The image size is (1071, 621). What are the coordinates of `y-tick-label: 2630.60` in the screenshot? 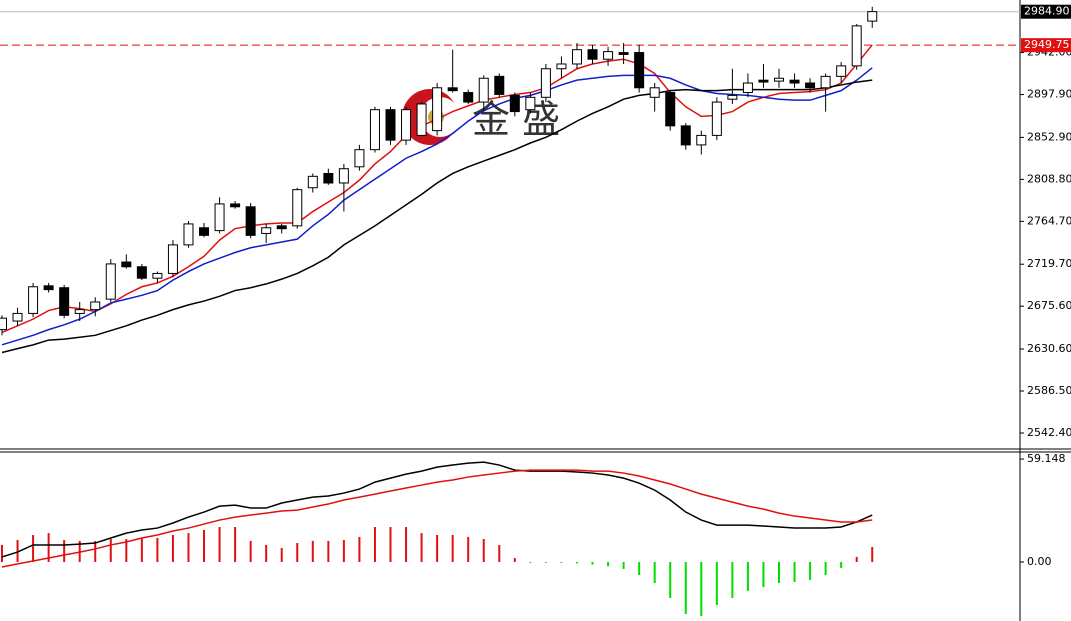 It's located at (1049, 348).